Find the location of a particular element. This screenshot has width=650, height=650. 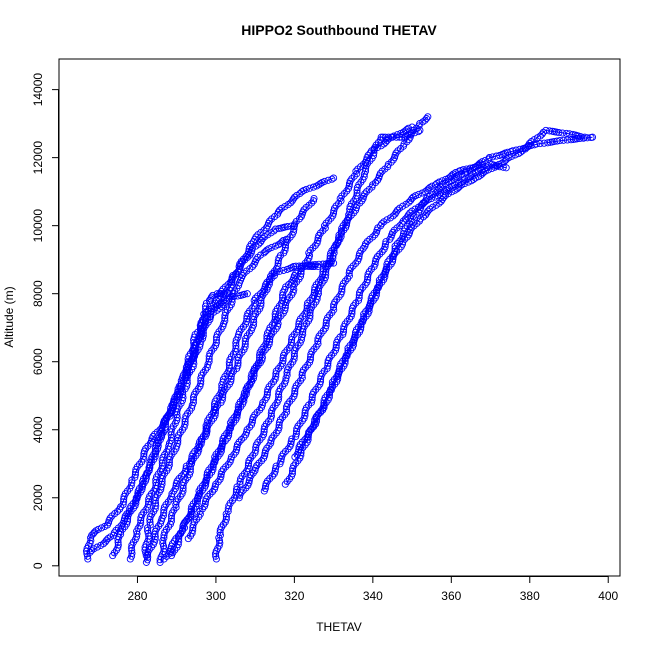

x-tick-label: 340 is located at coordinates (373, 596).